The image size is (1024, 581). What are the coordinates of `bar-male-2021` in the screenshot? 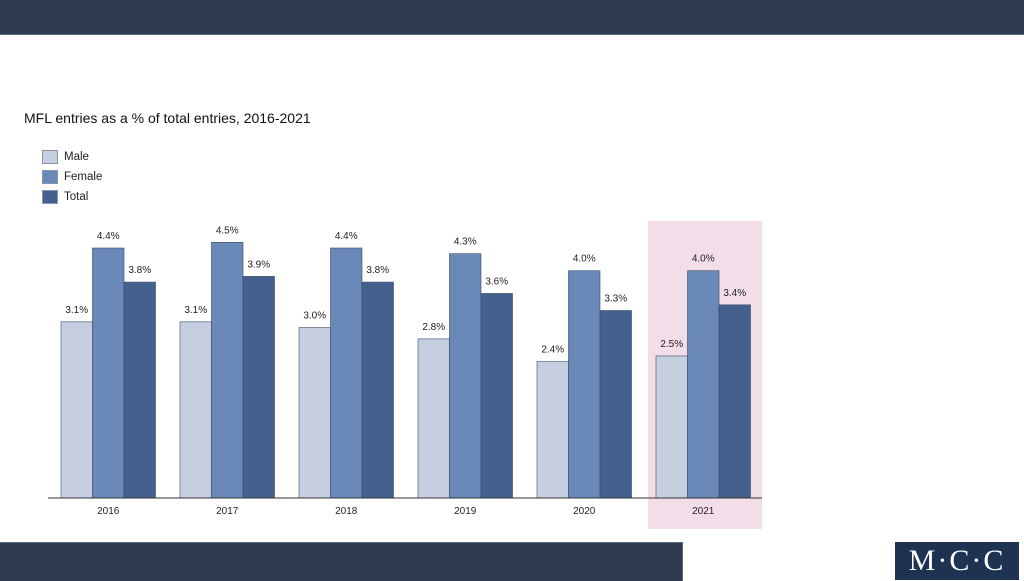 It's located at (671, 427).